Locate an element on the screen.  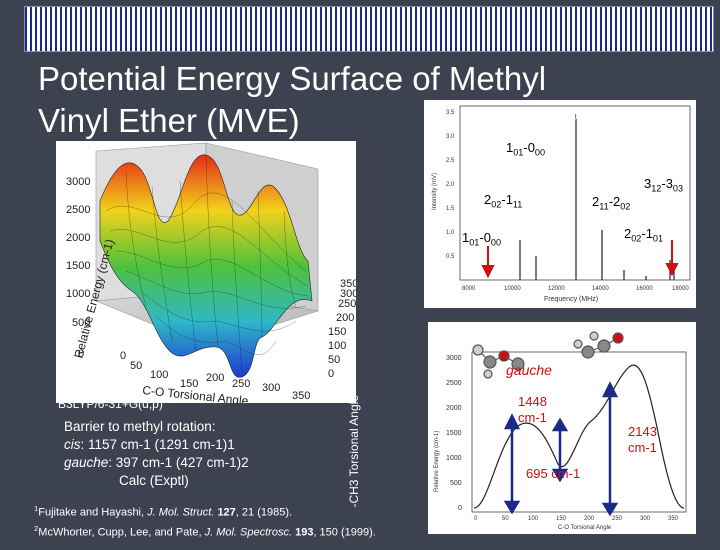
label-101-000-left: 101-000 is located at coordinates (482, 239).